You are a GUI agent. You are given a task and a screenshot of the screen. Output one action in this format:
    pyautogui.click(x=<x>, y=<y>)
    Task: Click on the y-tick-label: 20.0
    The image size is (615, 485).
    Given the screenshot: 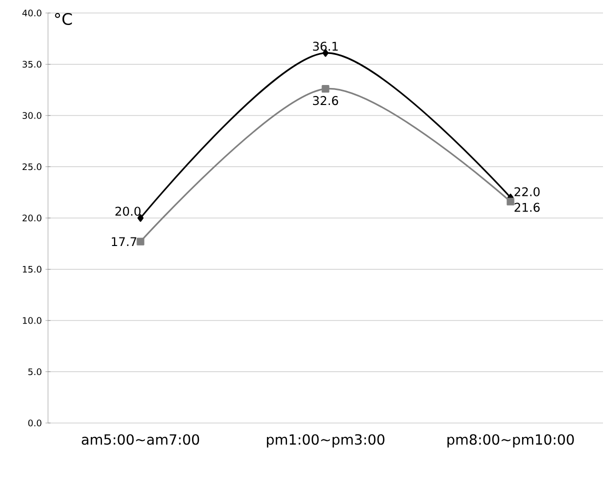 What is the action you would take?
    pyautogui.click(x=32, y=218)
    